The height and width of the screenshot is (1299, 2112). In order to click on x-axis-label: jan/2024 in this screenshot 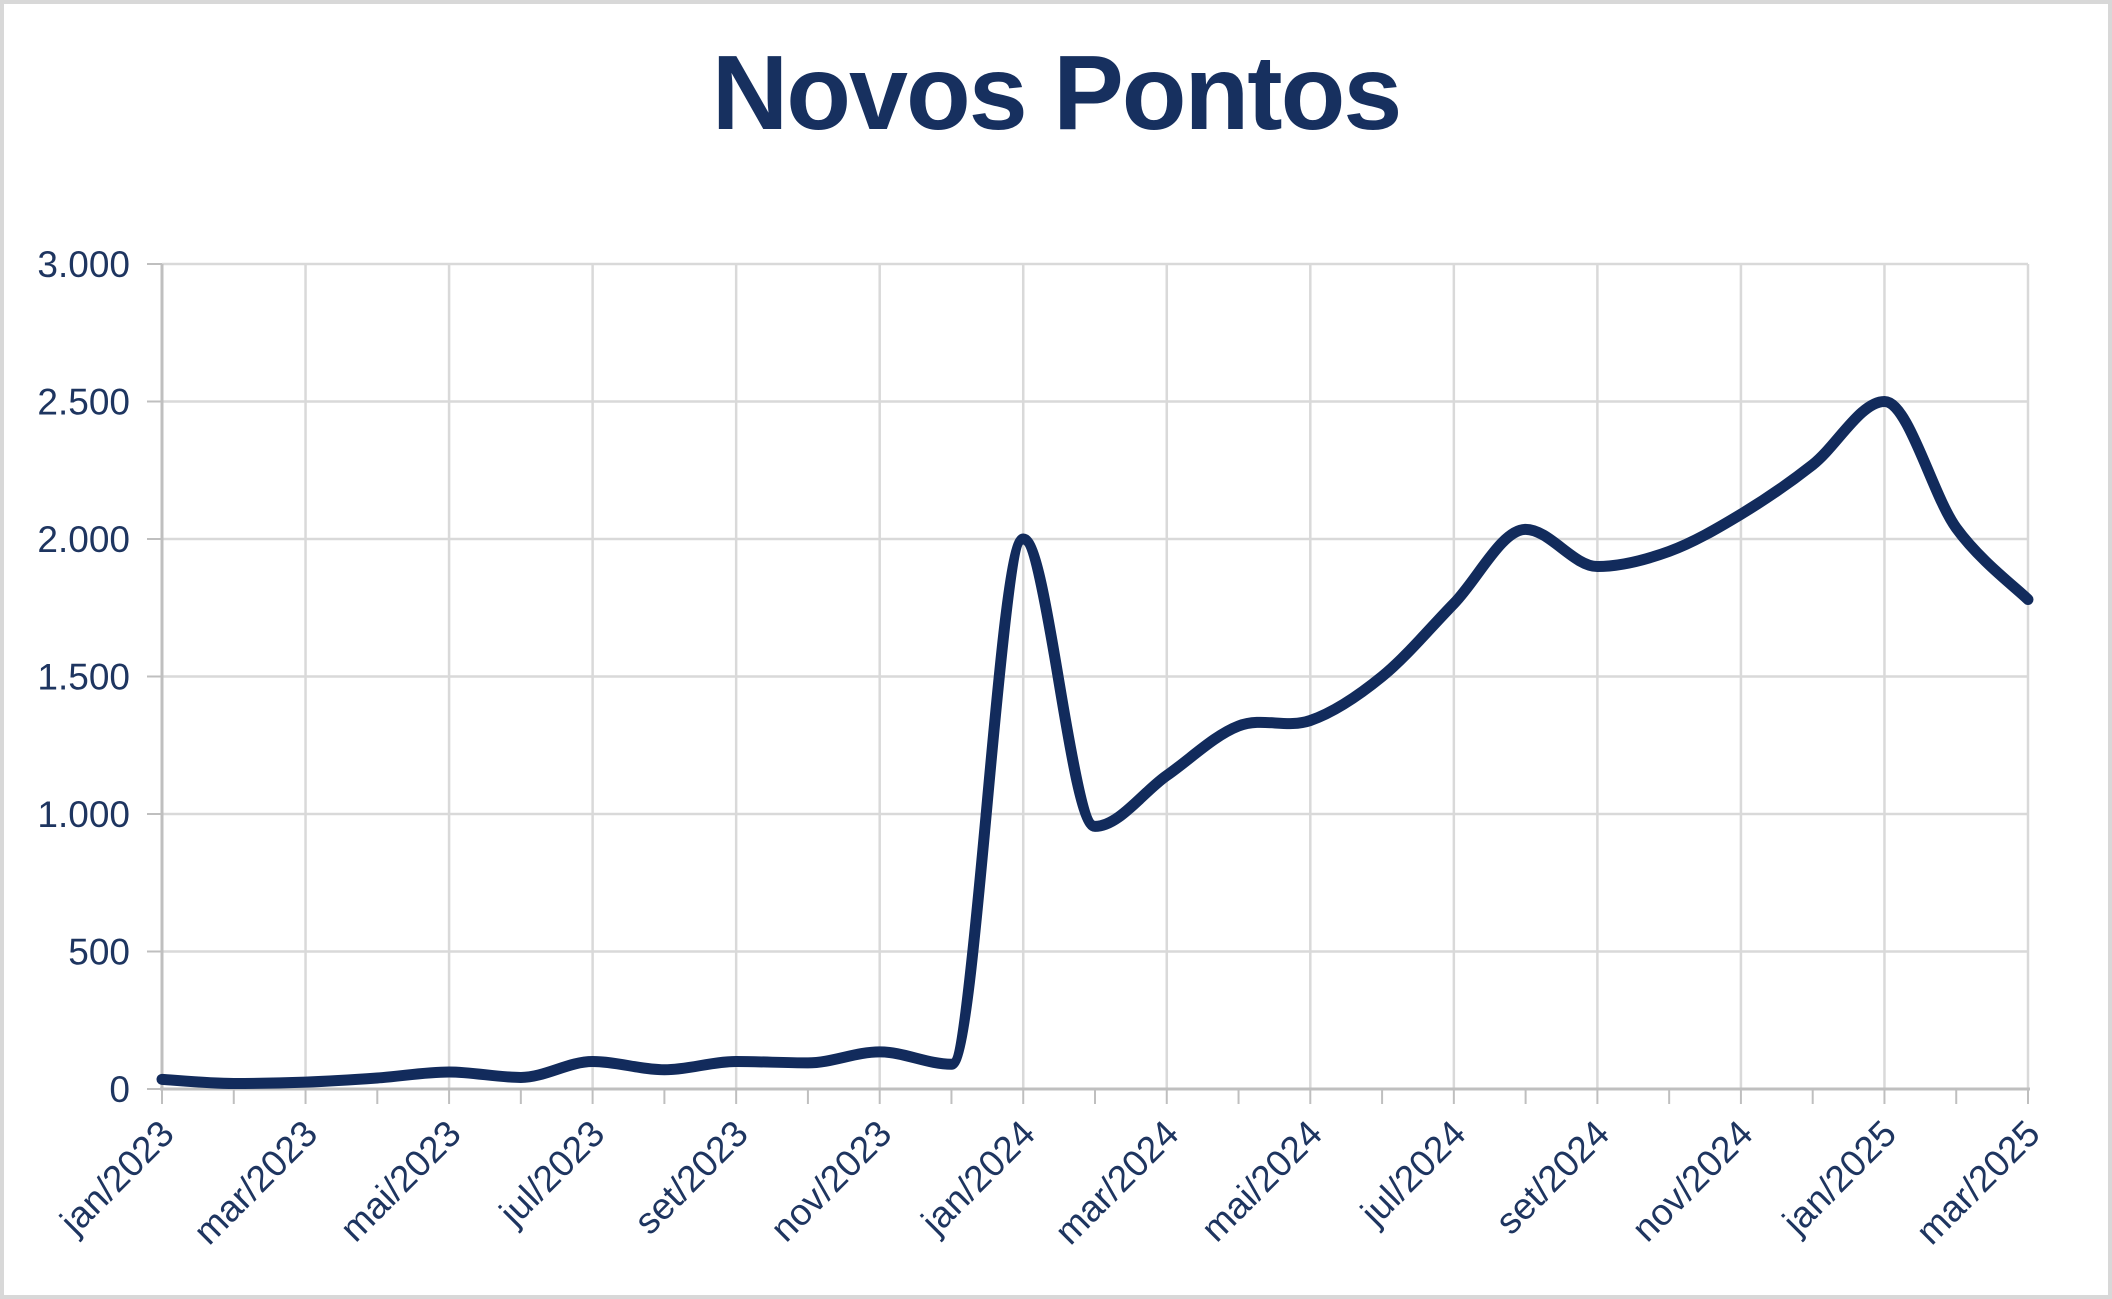, I will do `click(978, 1178)`.